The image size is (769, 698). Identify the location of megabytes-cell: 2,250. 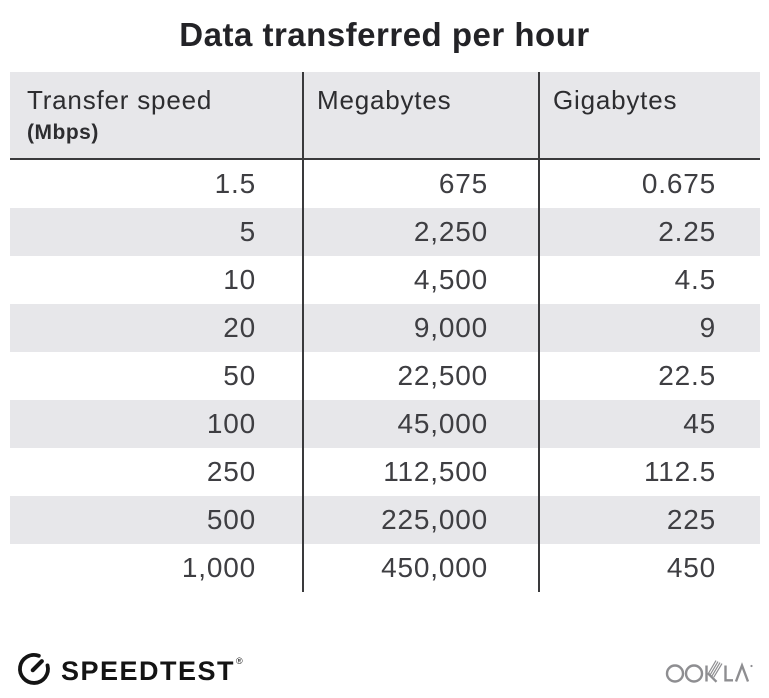
(420, 232).